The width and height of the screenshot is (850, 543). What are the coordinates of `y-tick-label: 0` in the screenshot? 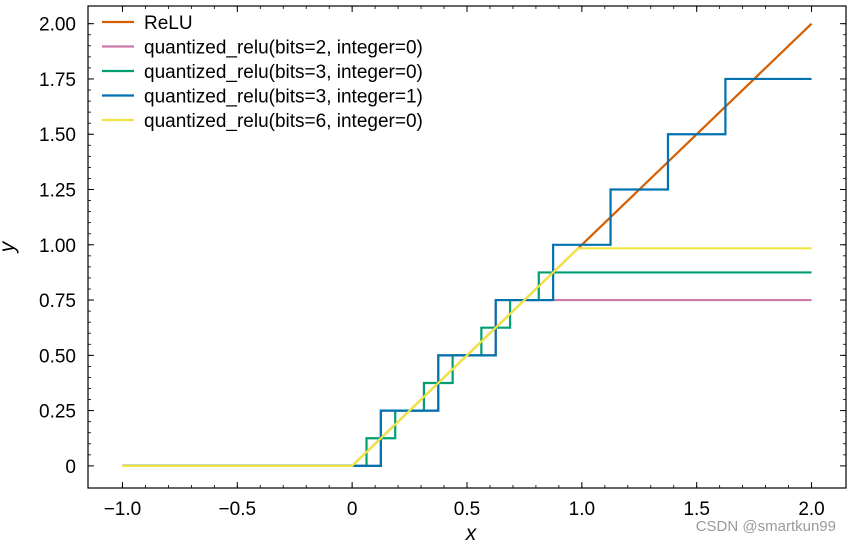 It's located at (70, 467).